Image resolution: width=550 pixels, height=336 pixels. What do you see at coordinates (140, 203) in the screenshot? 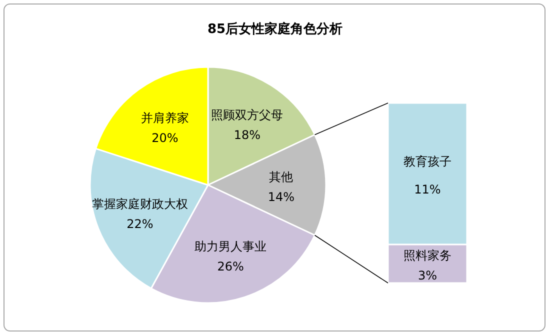
I see `slice-label: 掌握家庭财政大权` at bounding box center [140, 203].